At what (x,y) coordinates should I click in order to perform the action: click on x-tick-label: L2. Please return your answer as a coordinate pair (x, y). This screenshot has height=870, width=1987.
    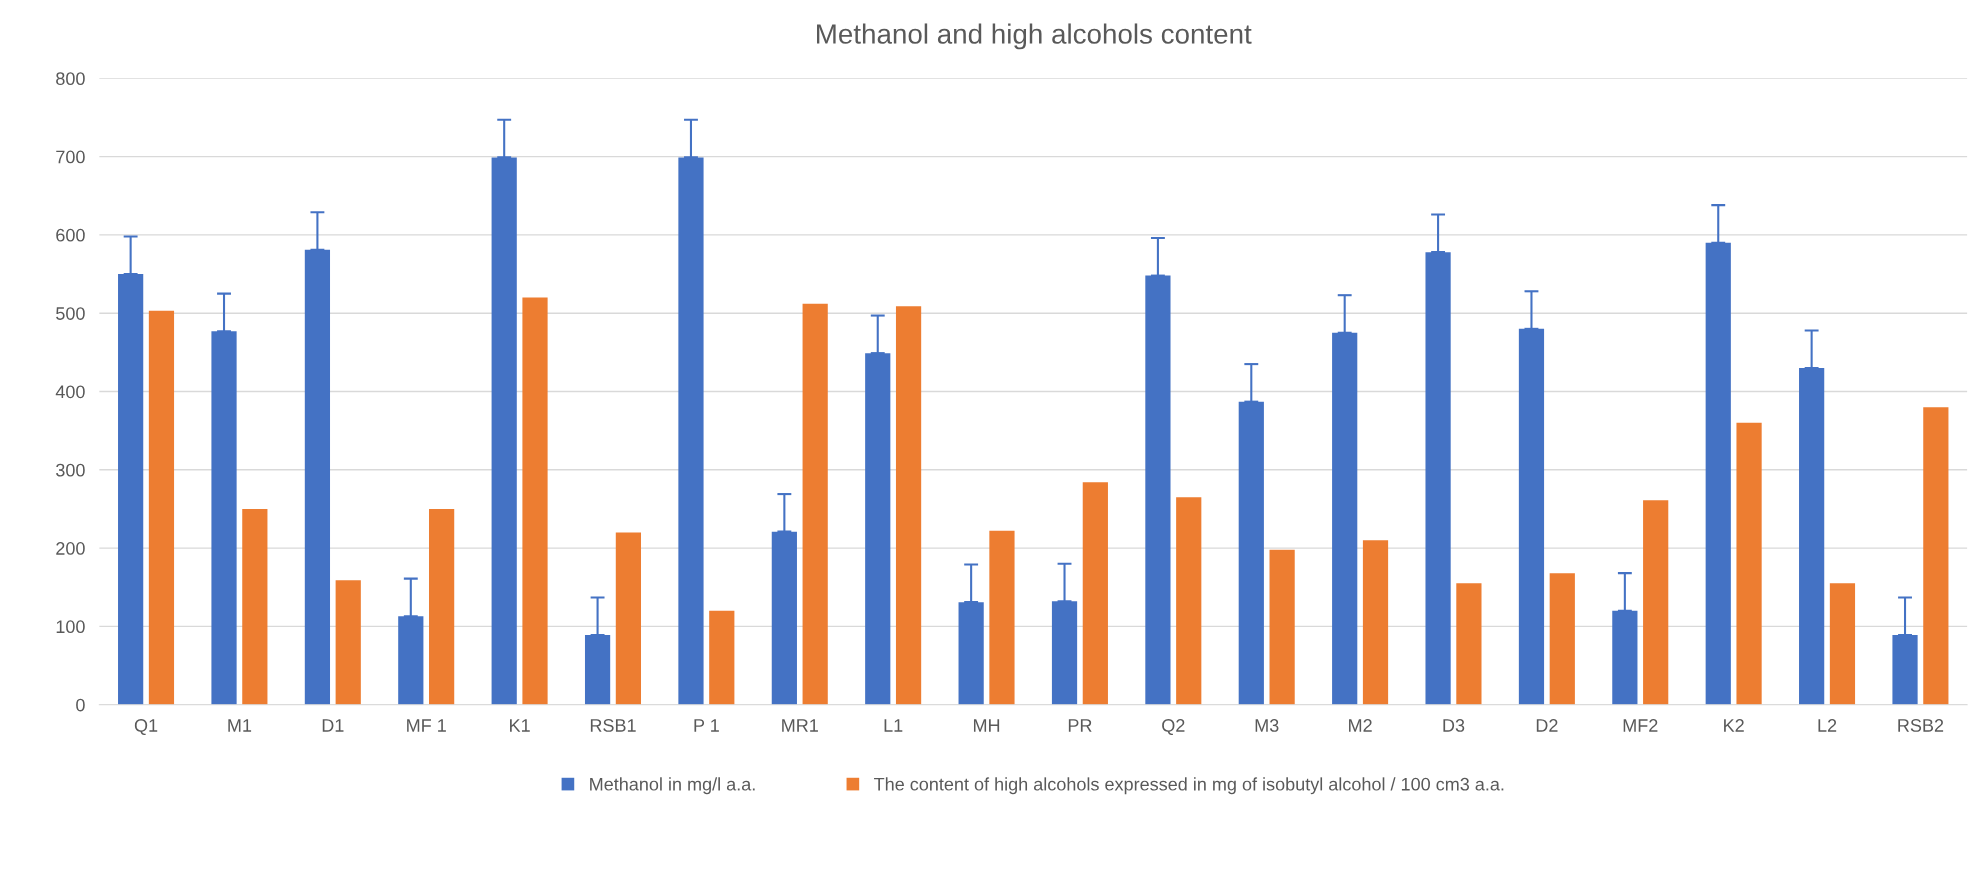
    Looking at the image, I should click on (1827, 725).